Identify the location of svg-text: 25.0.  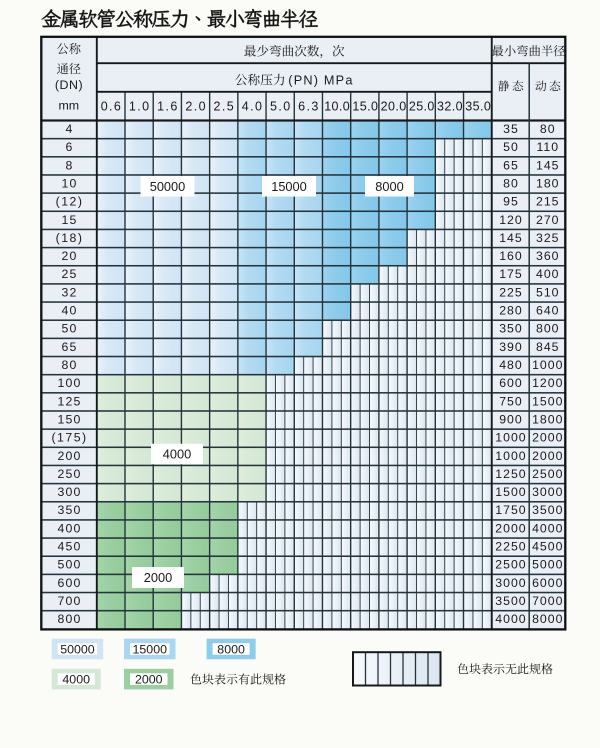
(422, 106).